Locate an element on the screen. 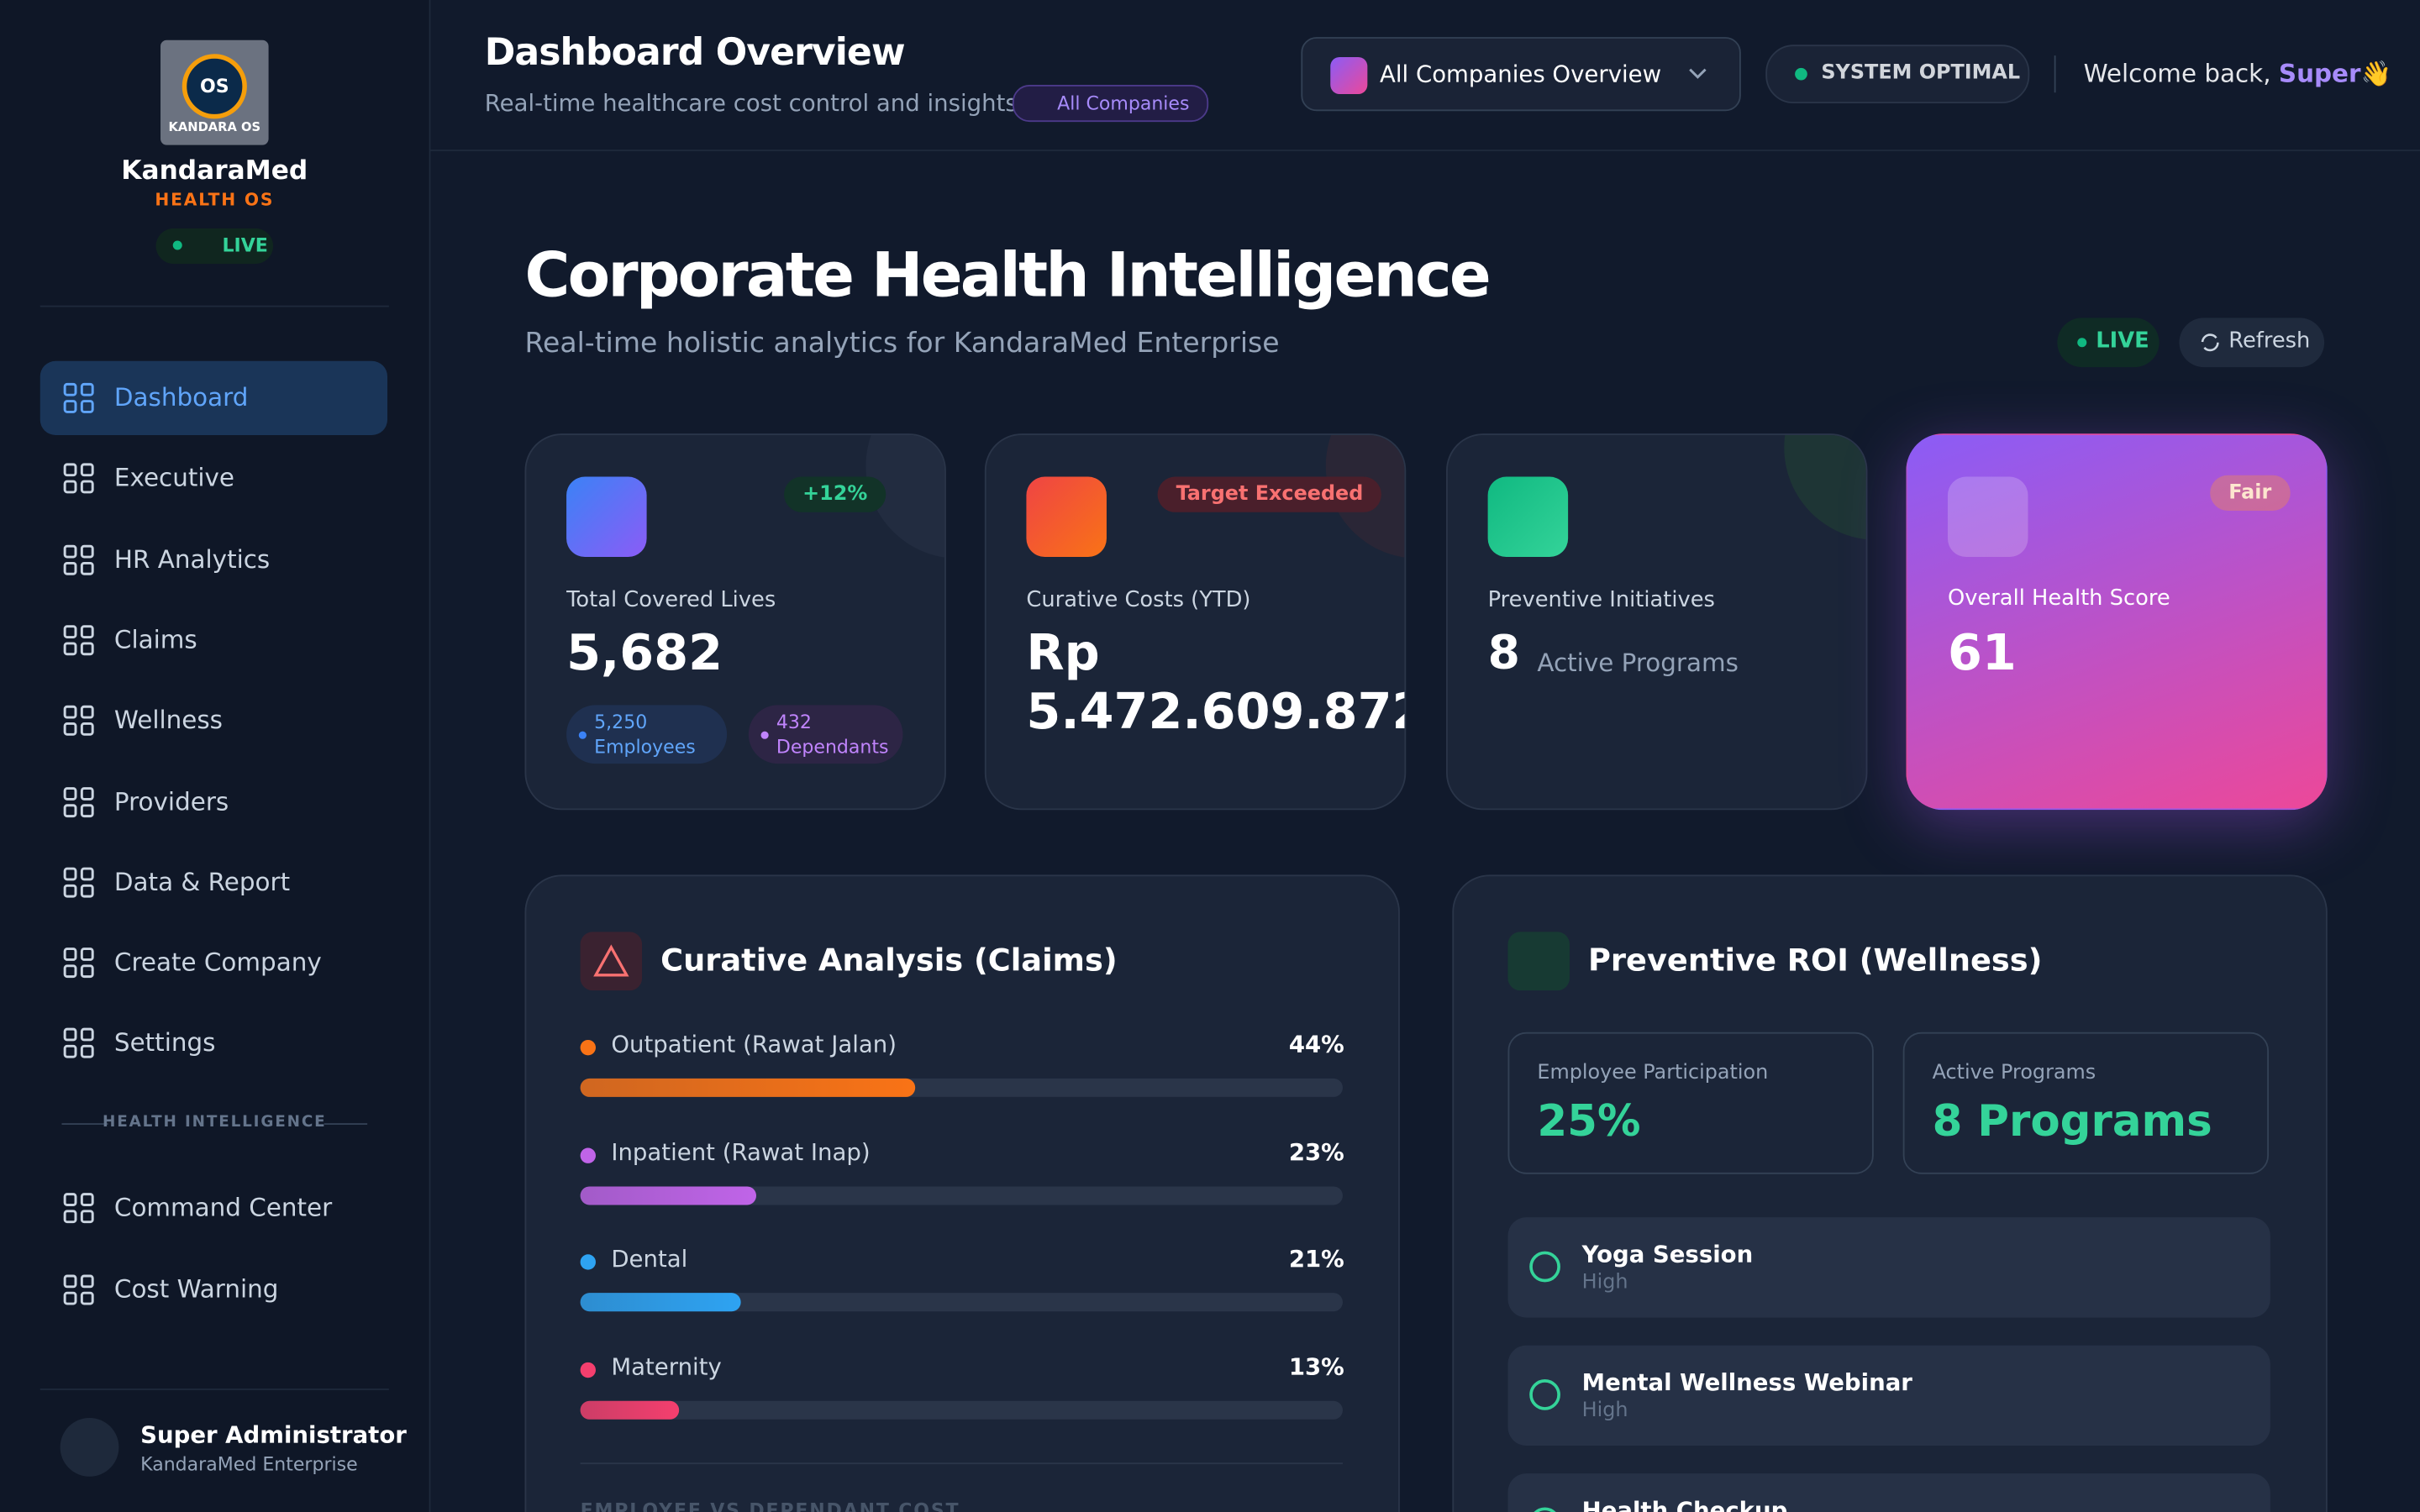 The width and height of the screenshot is (2420, 1512). kpi-value: 5,682 is located at coordinates (644, 652).